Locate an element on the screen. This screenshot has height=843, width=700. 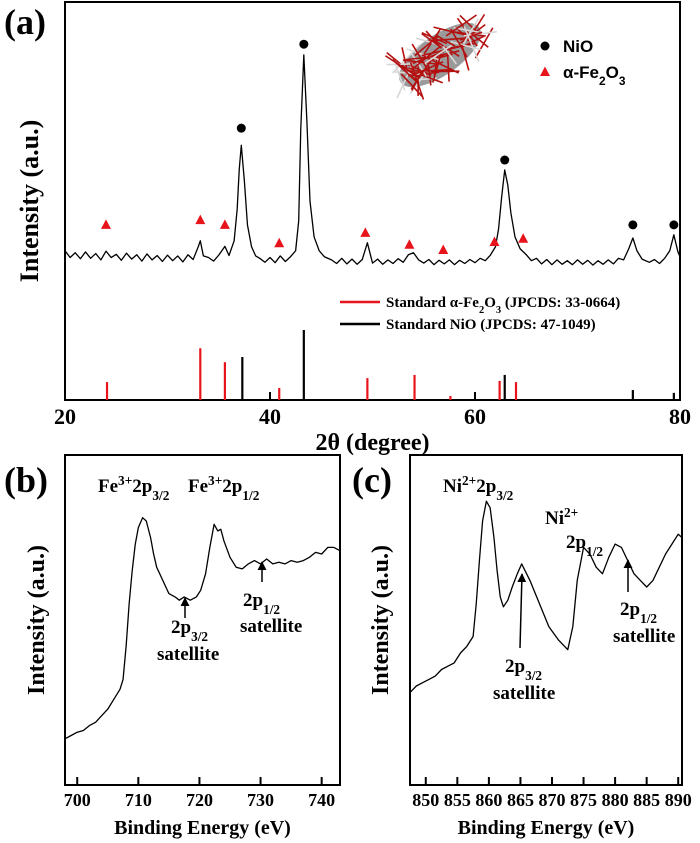
text-part: NiO is located at coordinates (578, 46).